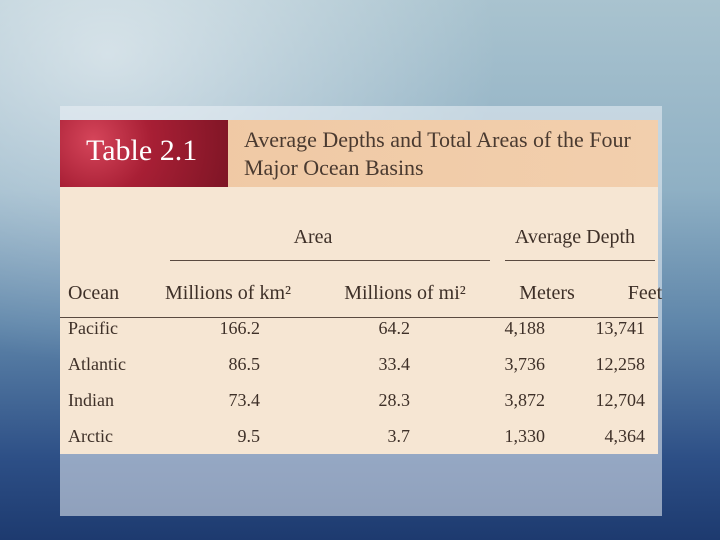  What do you see at coordinates (645, 293) in the screenshot?
I see `column-header: Feet` at bounding box center [645, 293].